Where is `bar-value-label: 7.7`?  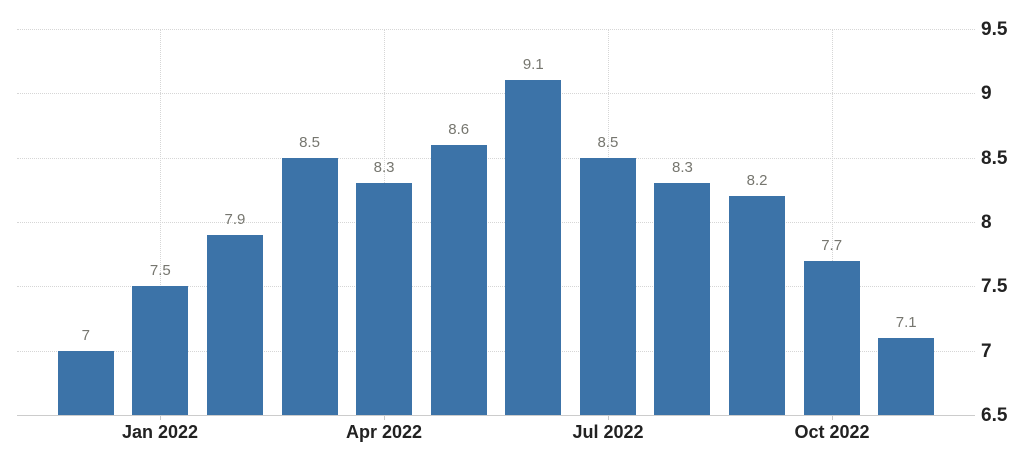
bar-value-label: 7.7 is located at coordinates (832, 245).